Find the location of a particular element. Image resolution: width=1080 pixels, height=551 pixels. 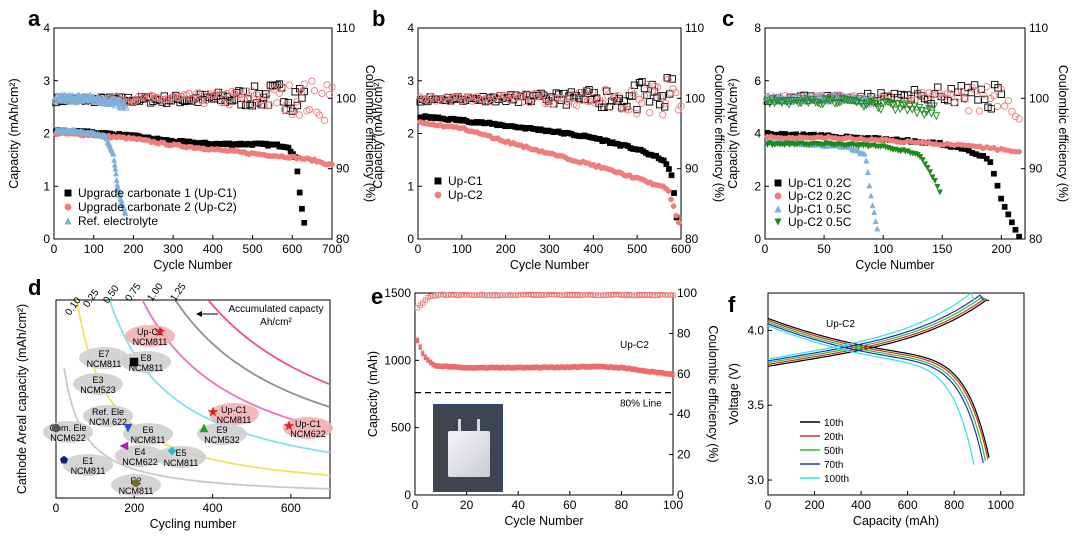

x-tick-label: 100 is located at coordinates (462, 249).